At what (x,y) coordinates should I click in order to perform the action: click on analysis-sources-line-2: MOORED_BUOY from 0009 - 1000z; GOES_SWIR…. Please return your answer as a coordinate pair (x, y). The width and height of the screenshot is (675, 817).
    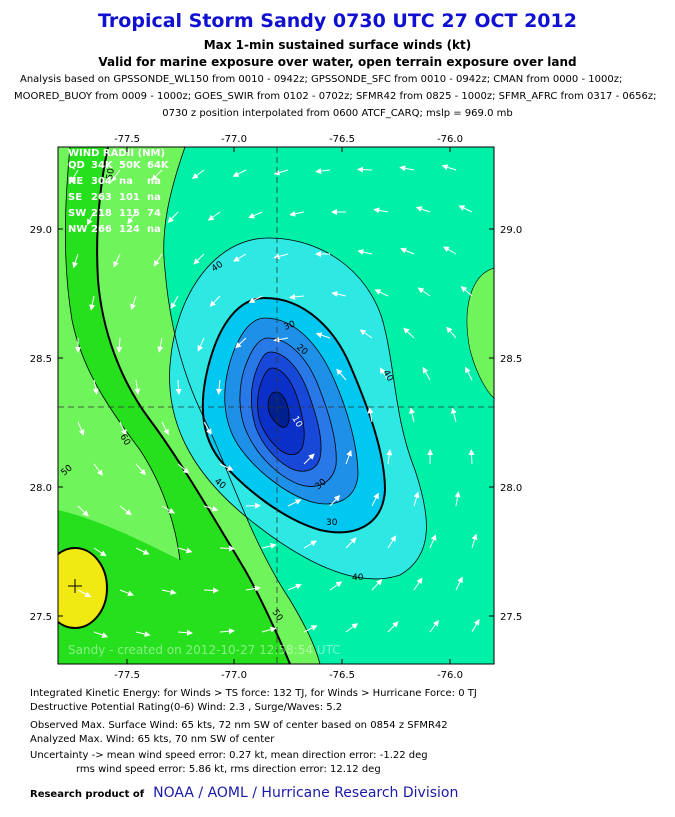
    Looking at the image, I should click on (335, 96).